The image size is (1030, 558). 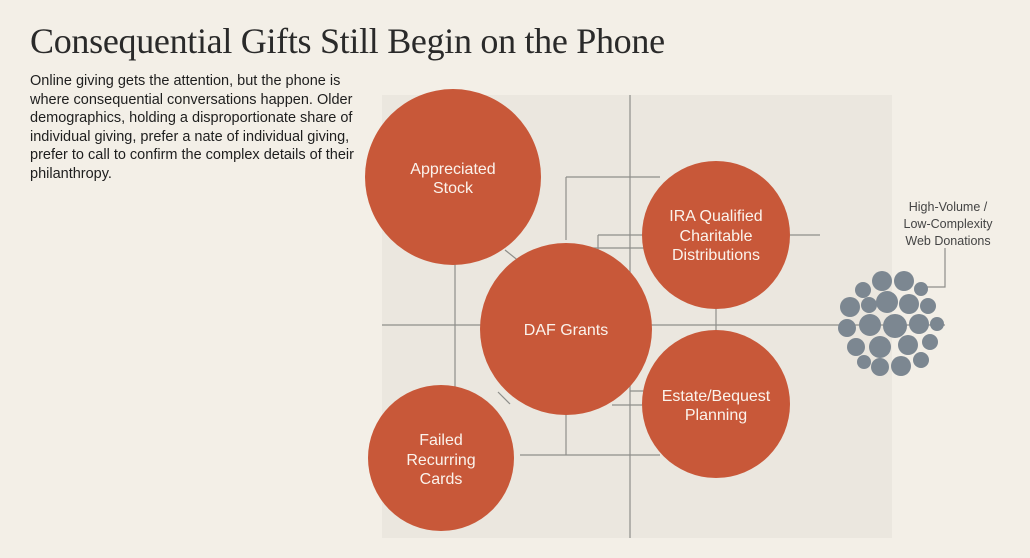 I want to click on node-label: DAF Grants, so click(x=566, y=330).